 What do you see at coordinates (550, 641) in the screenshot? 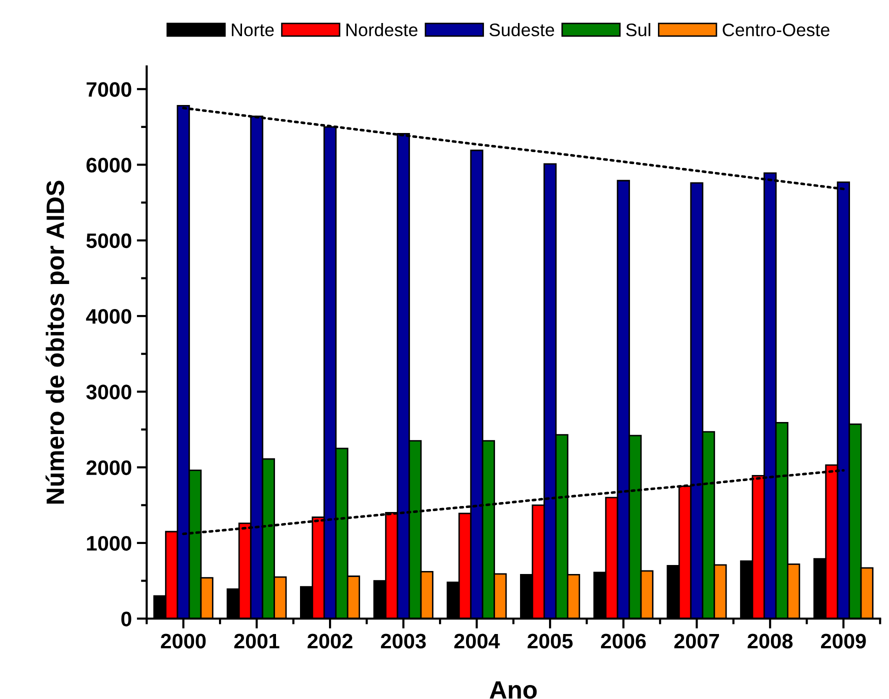
I see `x-tick-label: 2005` at bounding box center [550, 641].